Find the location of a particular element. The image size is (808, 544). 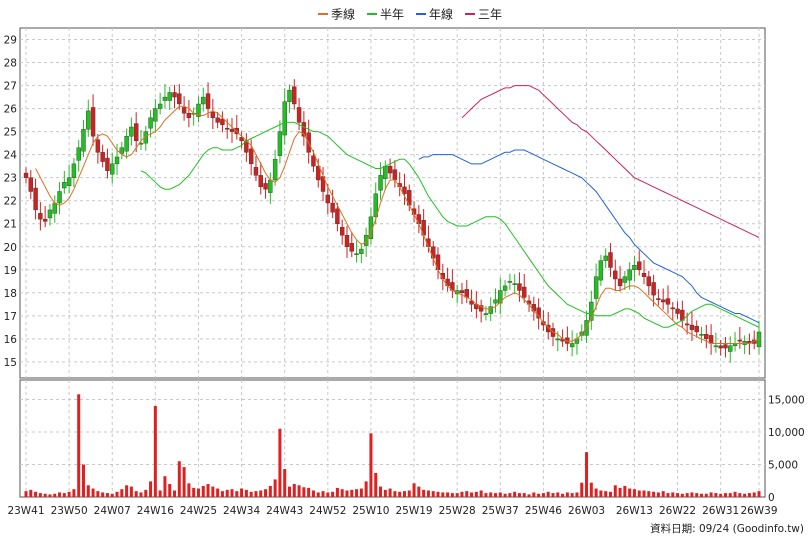

ma-line-年線 is located at coordinates (589, 236).